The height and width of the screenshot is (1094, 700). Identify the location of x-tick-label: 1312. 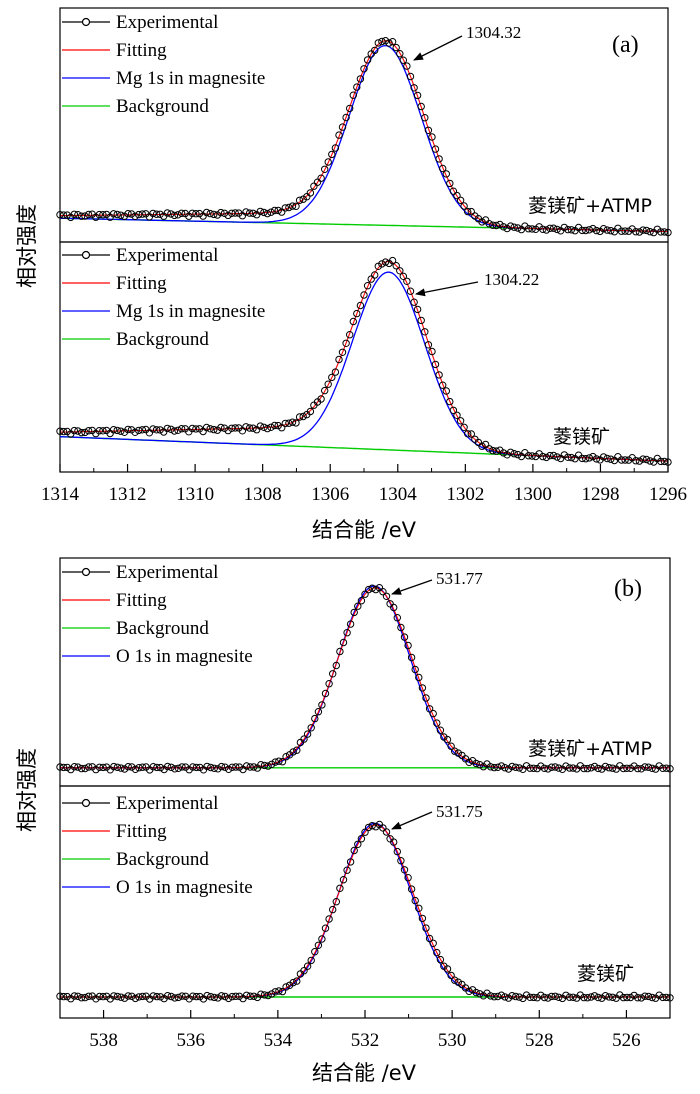
(128, 494).